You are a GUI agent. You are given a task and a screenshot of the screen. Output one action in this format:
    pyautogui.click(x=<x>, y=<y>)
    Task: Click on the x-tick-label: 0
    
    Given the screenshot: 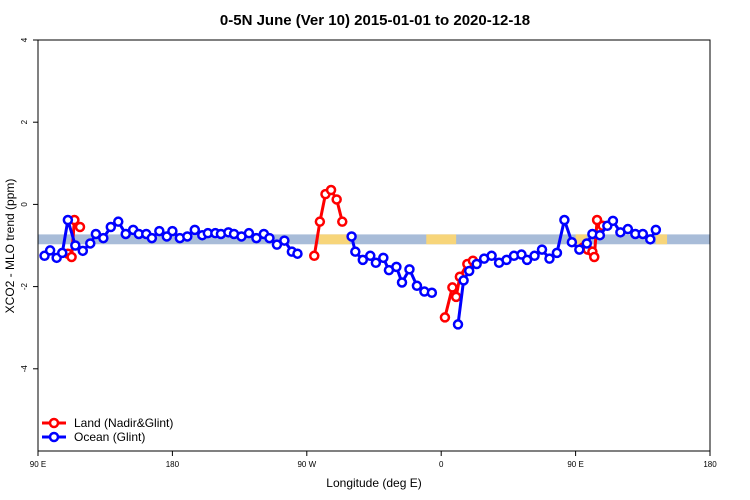 What is the action you would take?
    pyautogui.click(x=441, y=464)
    